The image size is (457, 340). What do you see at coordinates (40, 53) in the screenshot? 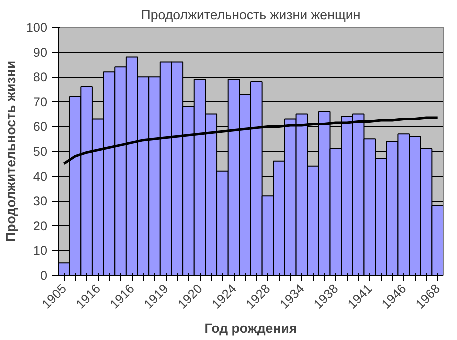
I see `y-tick-label: 90` at bounding box center [40, 53].